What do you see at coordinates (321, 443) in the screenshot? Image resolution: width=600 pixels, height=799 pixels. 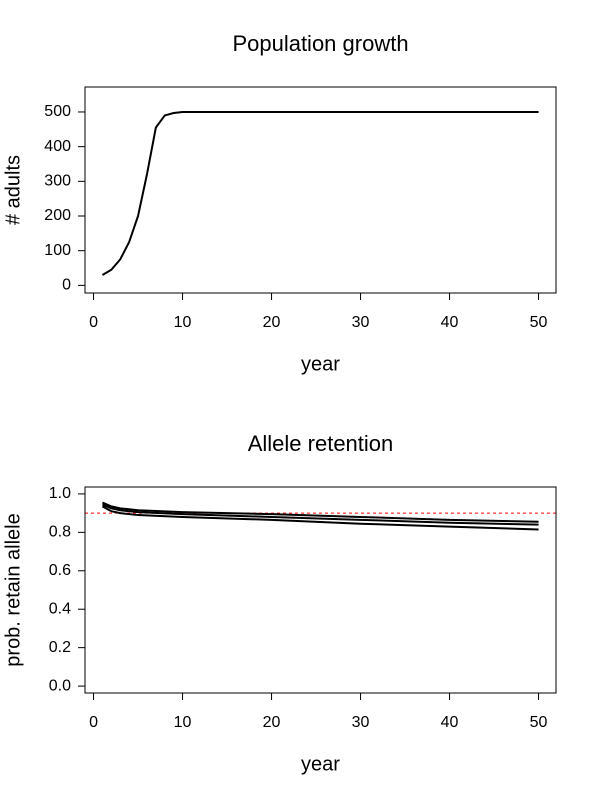 I see `chart-title: Allele retention` at bounding box center [321, 443].